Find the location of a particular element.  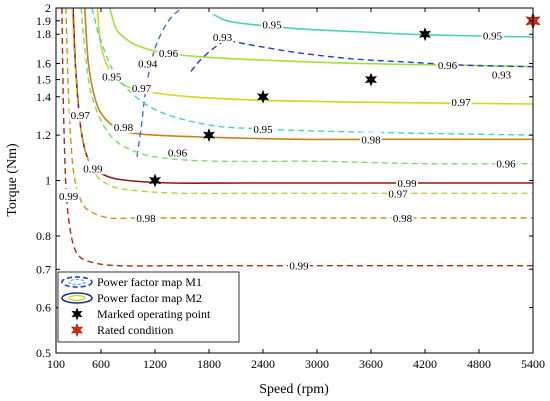

legend-item-operating-point: Marked operating point is located at coordinates (141, 314).